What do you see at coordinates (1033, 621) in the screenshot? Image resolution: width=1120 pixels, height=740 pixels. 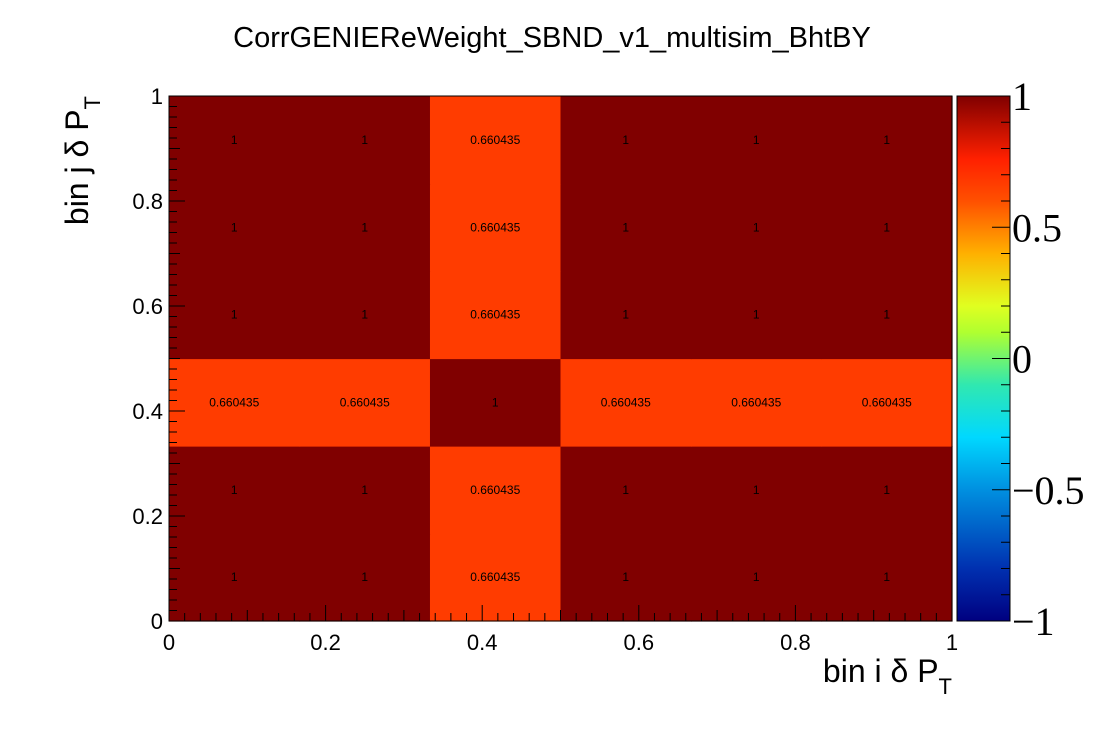 I see `colorbar-label: −1` at bounding box center [1033, 621].